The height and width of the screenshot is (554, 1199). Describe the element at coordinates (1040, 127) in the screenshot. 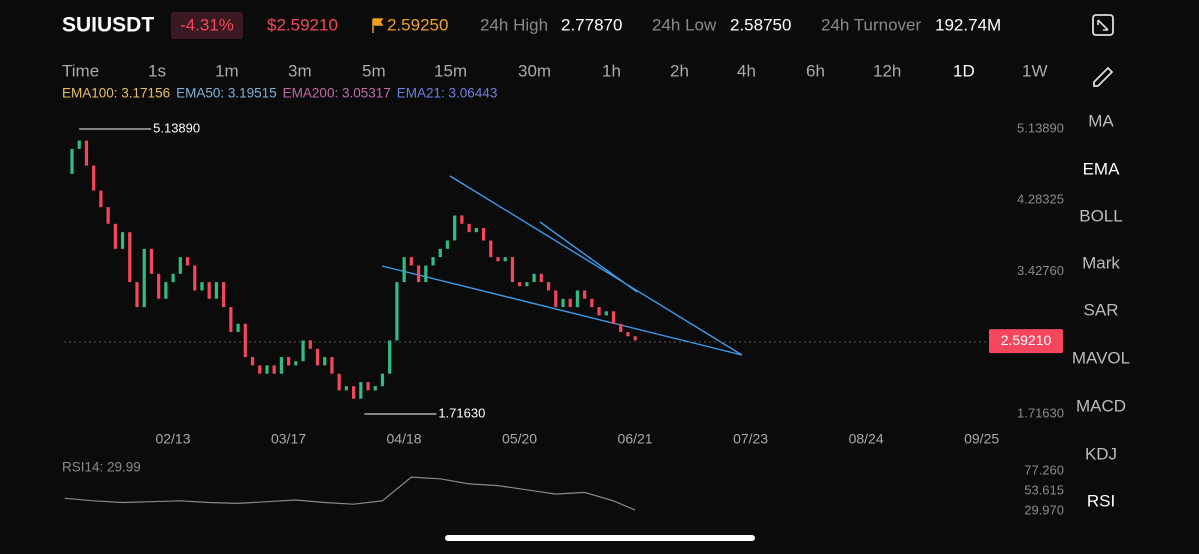

I see `y-tick-label: 5.13890` at that location.